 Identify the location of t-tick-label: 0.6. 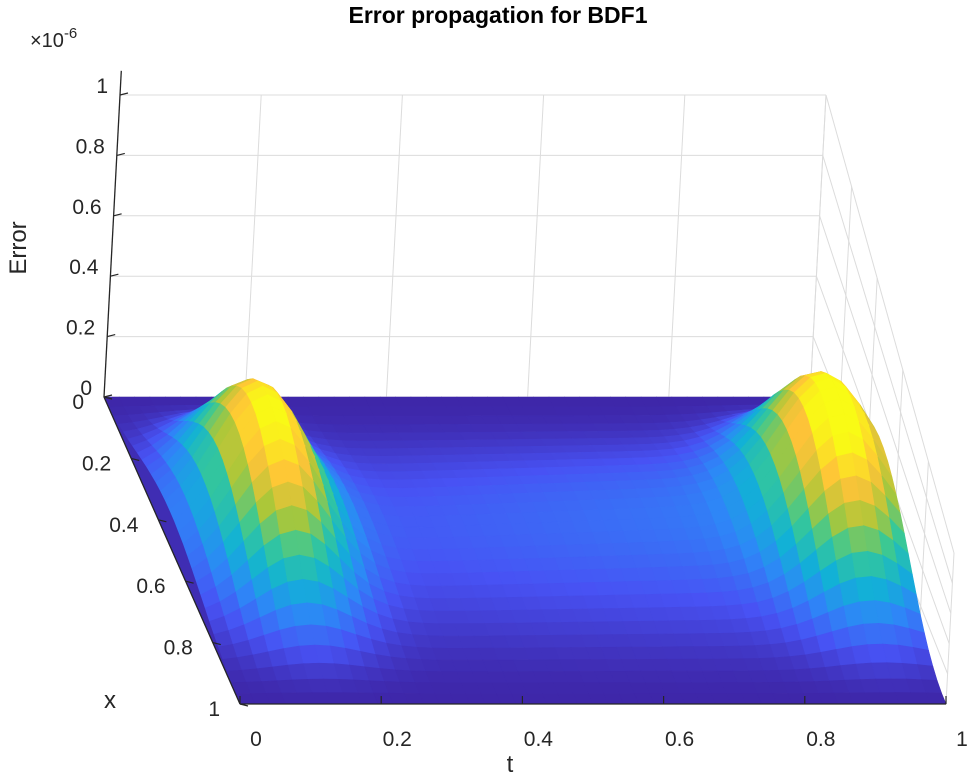
(679, 739).